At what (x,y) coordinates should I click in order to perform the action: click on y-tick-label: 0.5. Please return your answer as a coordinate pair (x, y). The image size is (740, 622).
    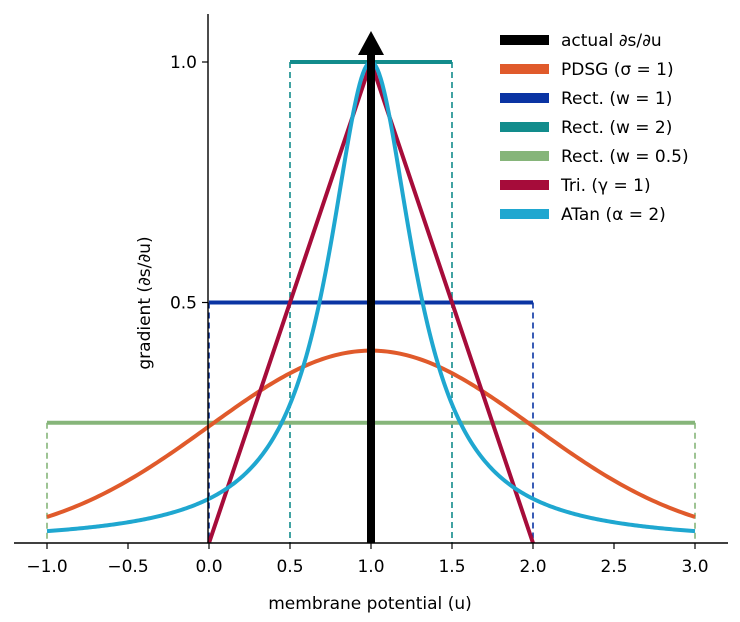
    Looking at the image, I should click on (183, 304).